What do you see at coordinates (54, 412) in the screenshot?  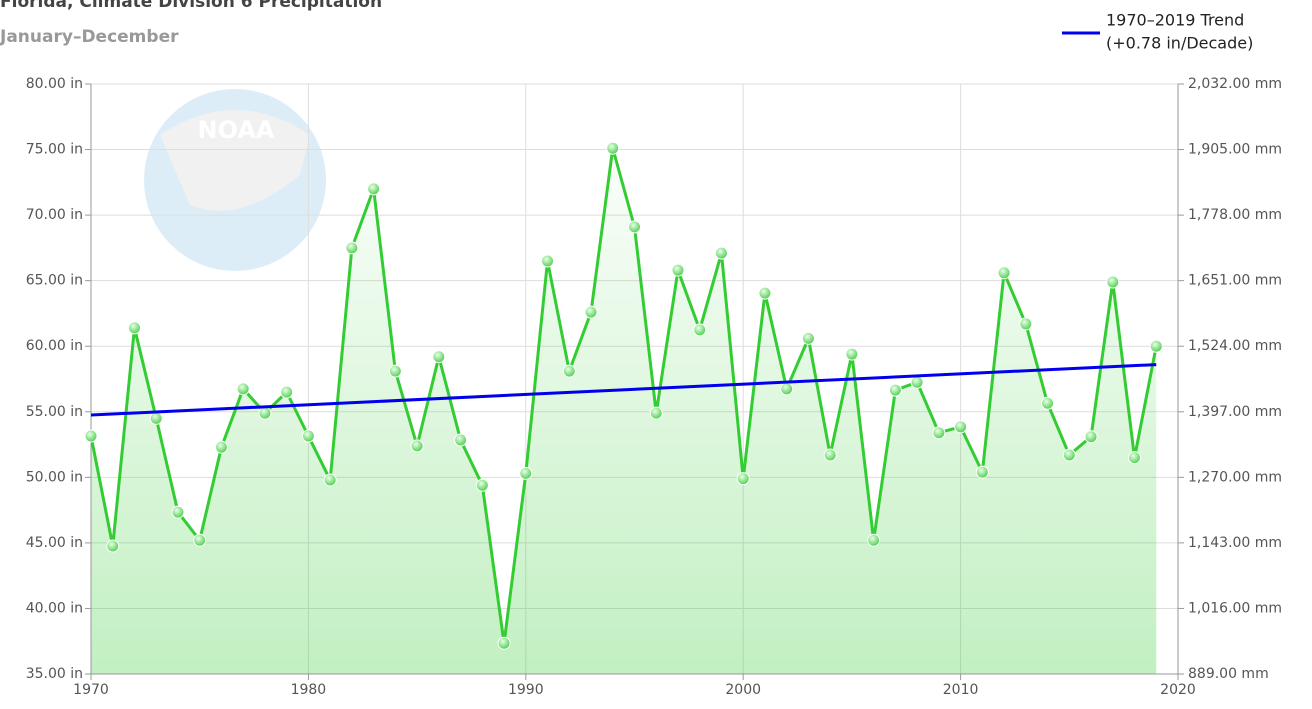 I see `y-tick-label: 55.00 in` at bounding box center [54, 412].